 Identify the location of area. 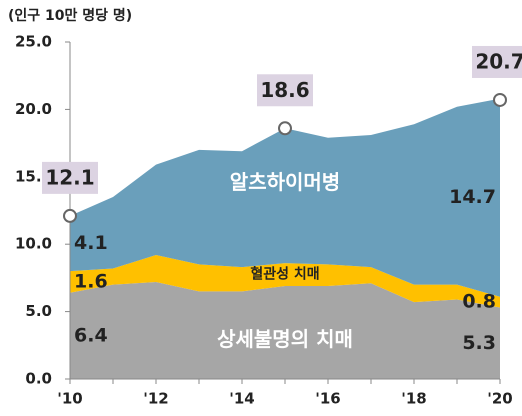
(285, 281).